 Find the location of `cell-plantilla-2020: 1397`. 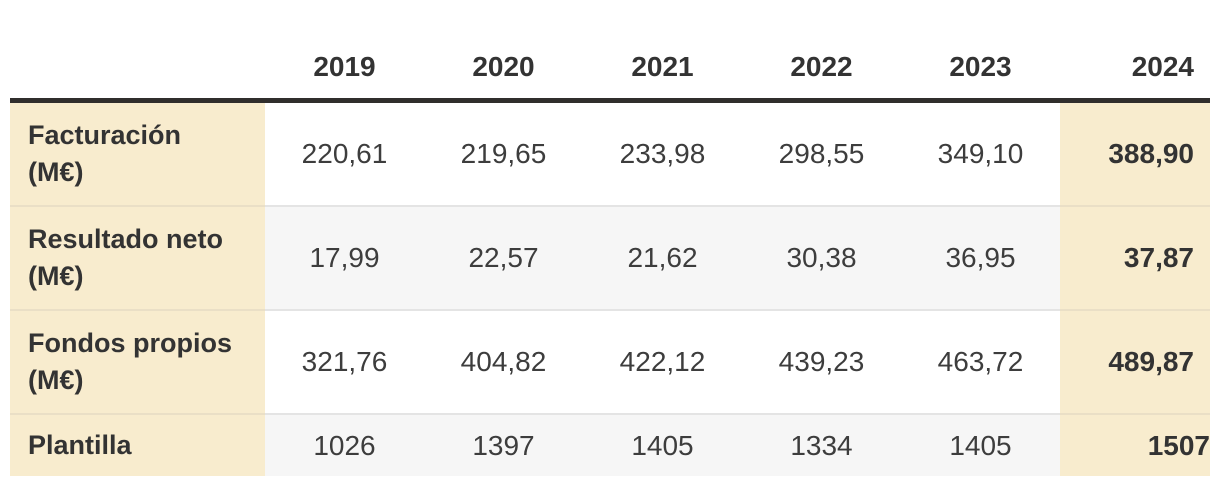

cell-plantilla-2020: 1397 is located at coordinates (503, 444).